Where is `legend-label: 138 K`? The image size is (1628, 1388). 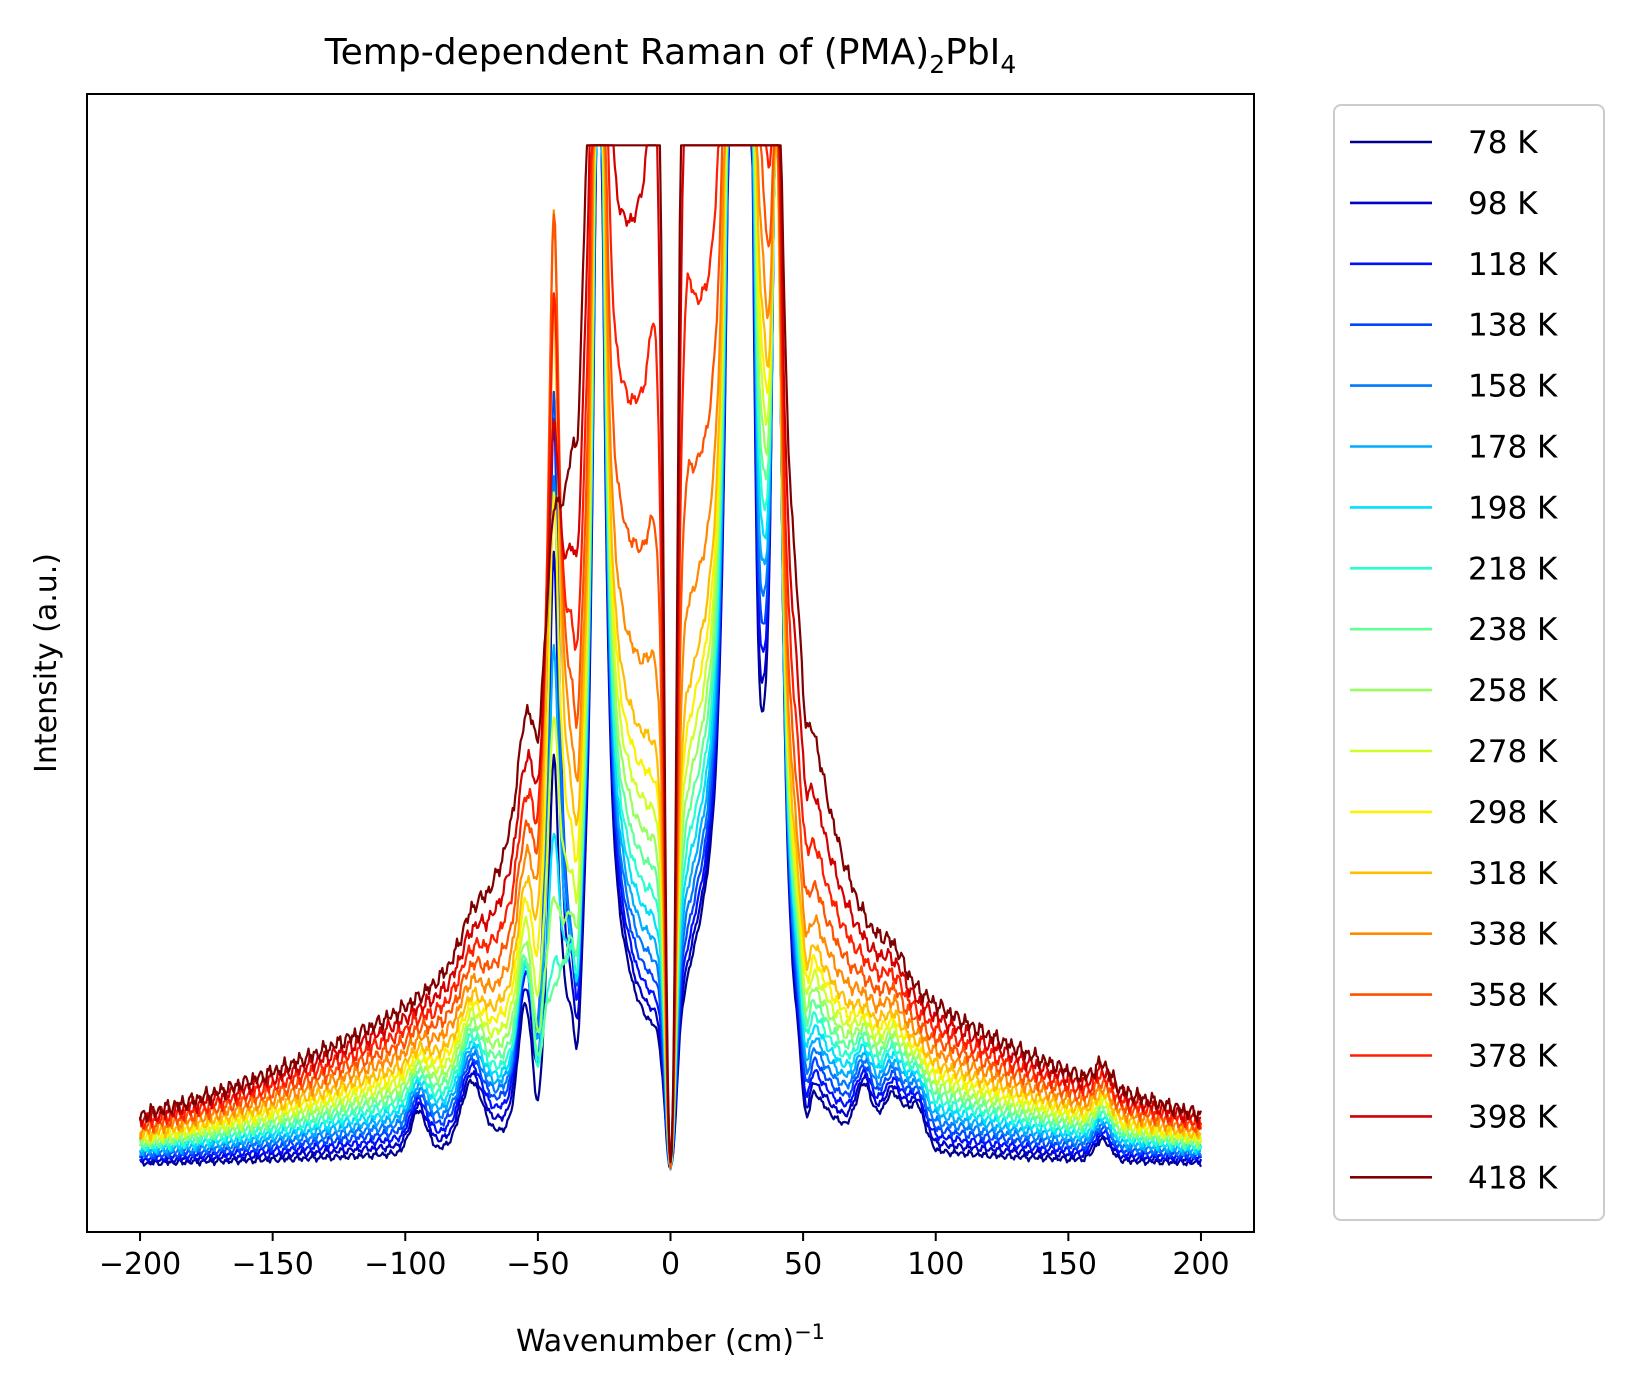 legend-label: 138 K is located at coordinates (1513, 326).